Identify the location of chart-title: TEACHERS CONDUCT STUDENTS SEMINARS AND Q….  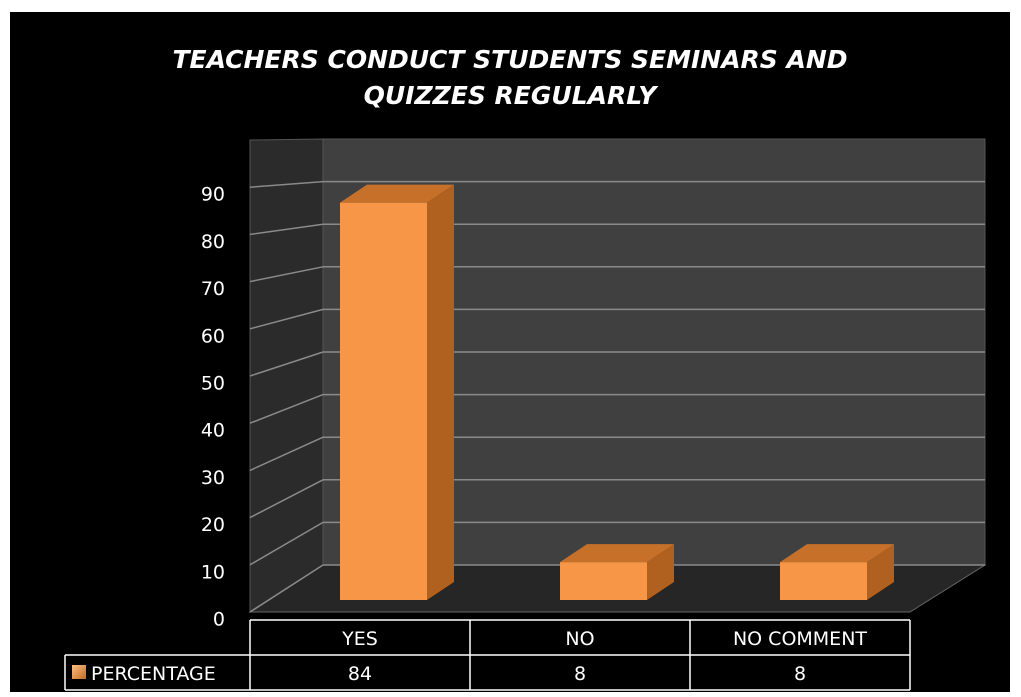
(510, 77).